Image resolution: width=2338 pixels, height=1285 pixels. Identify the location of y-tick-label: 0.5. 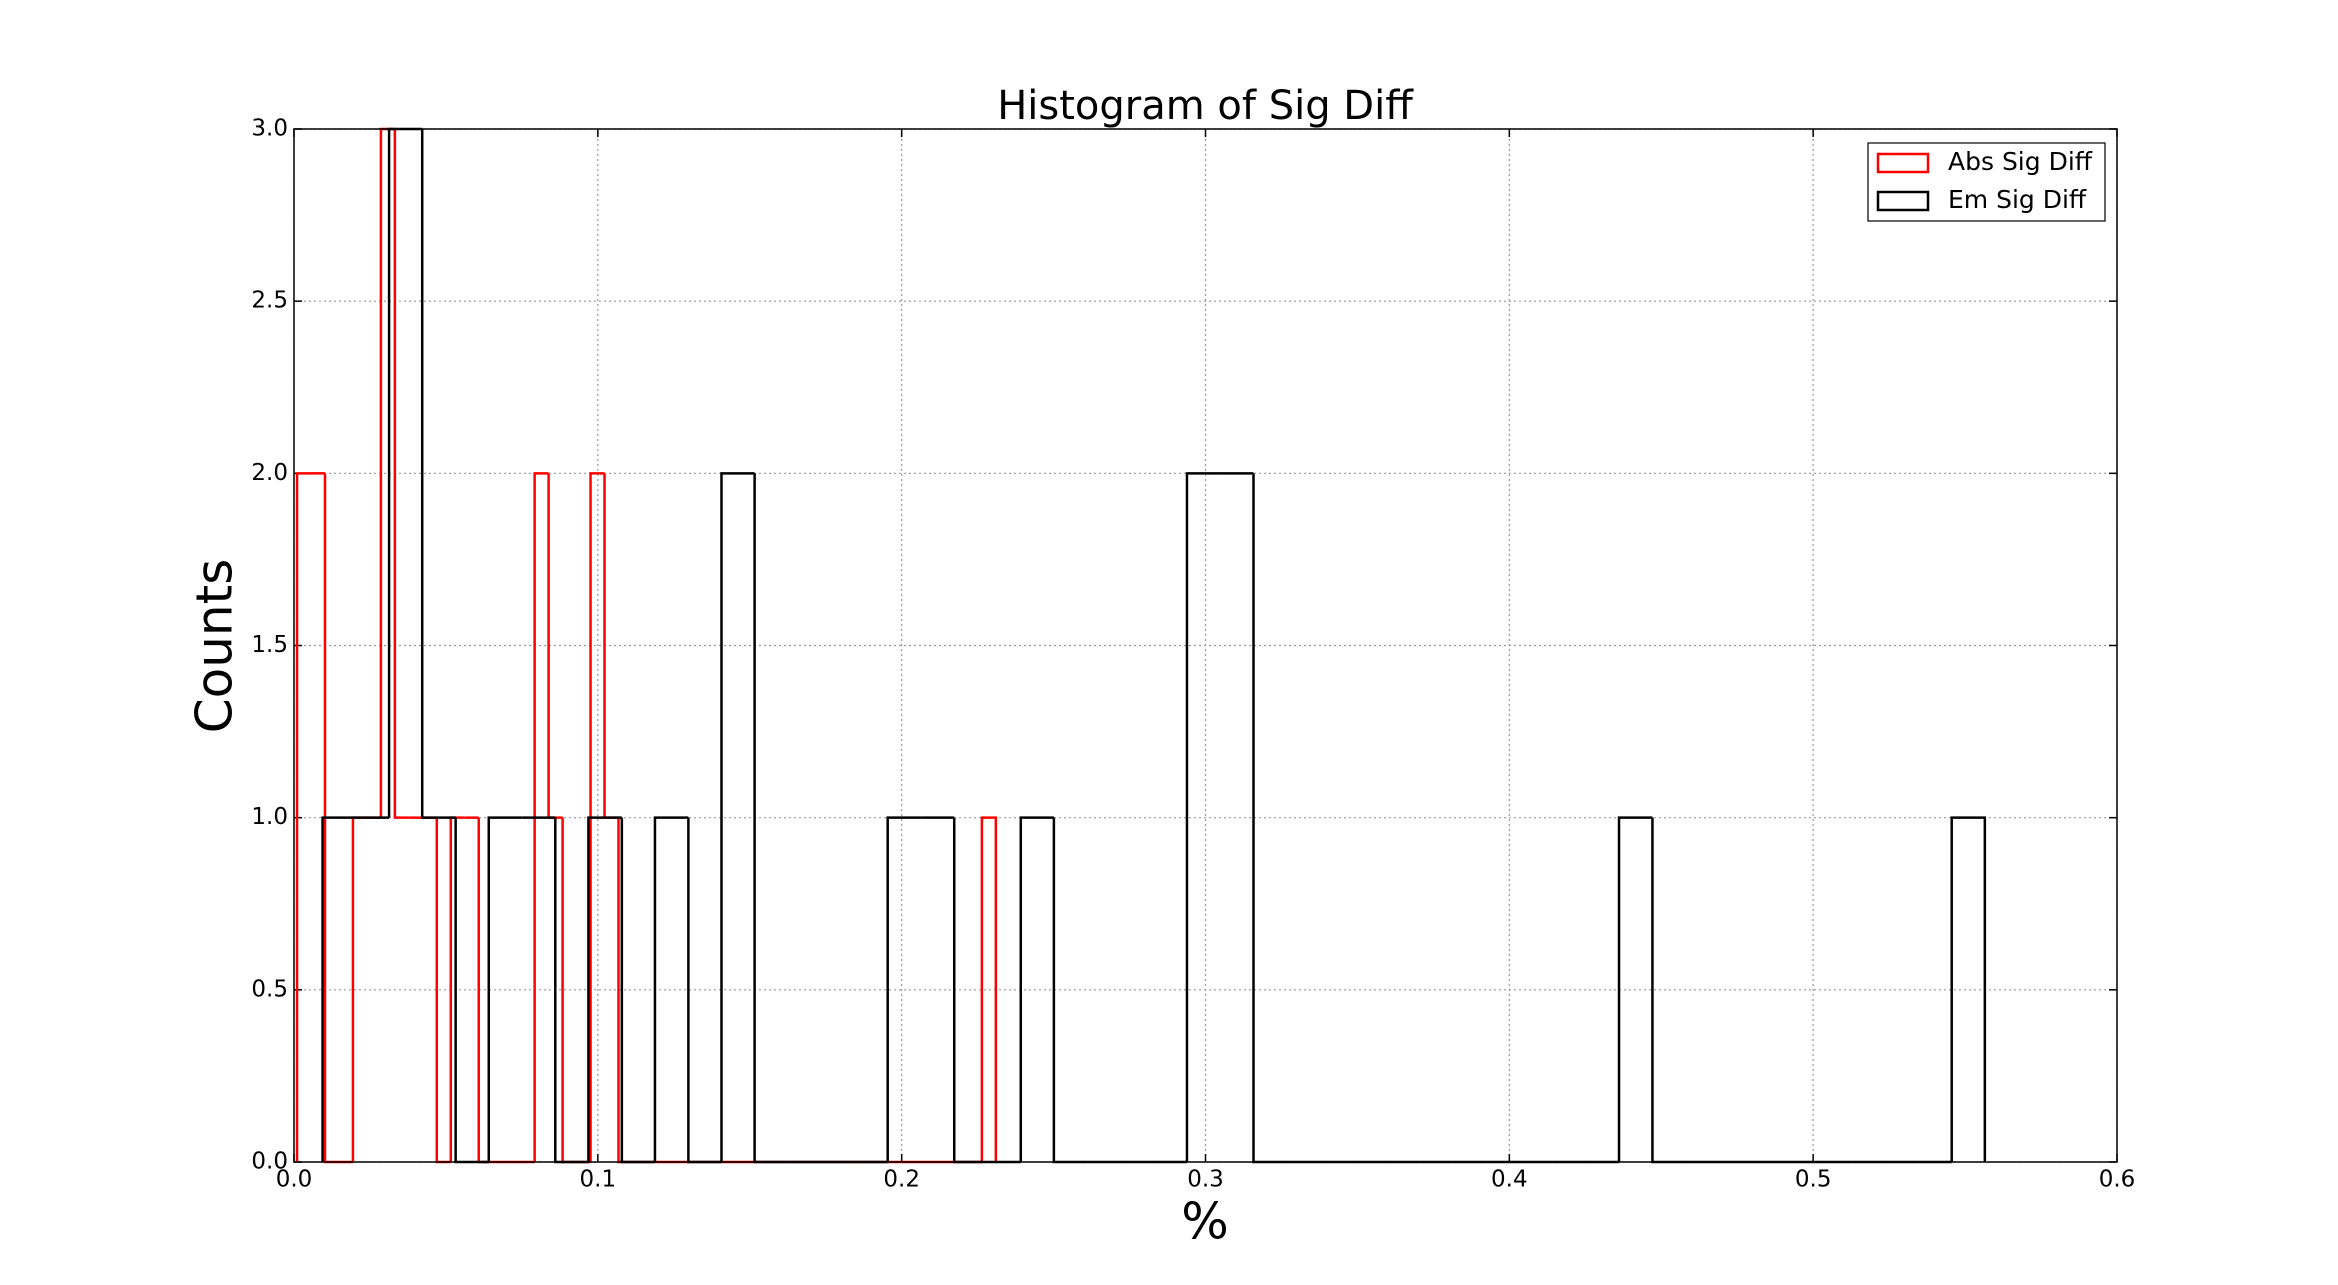
(269, 989).